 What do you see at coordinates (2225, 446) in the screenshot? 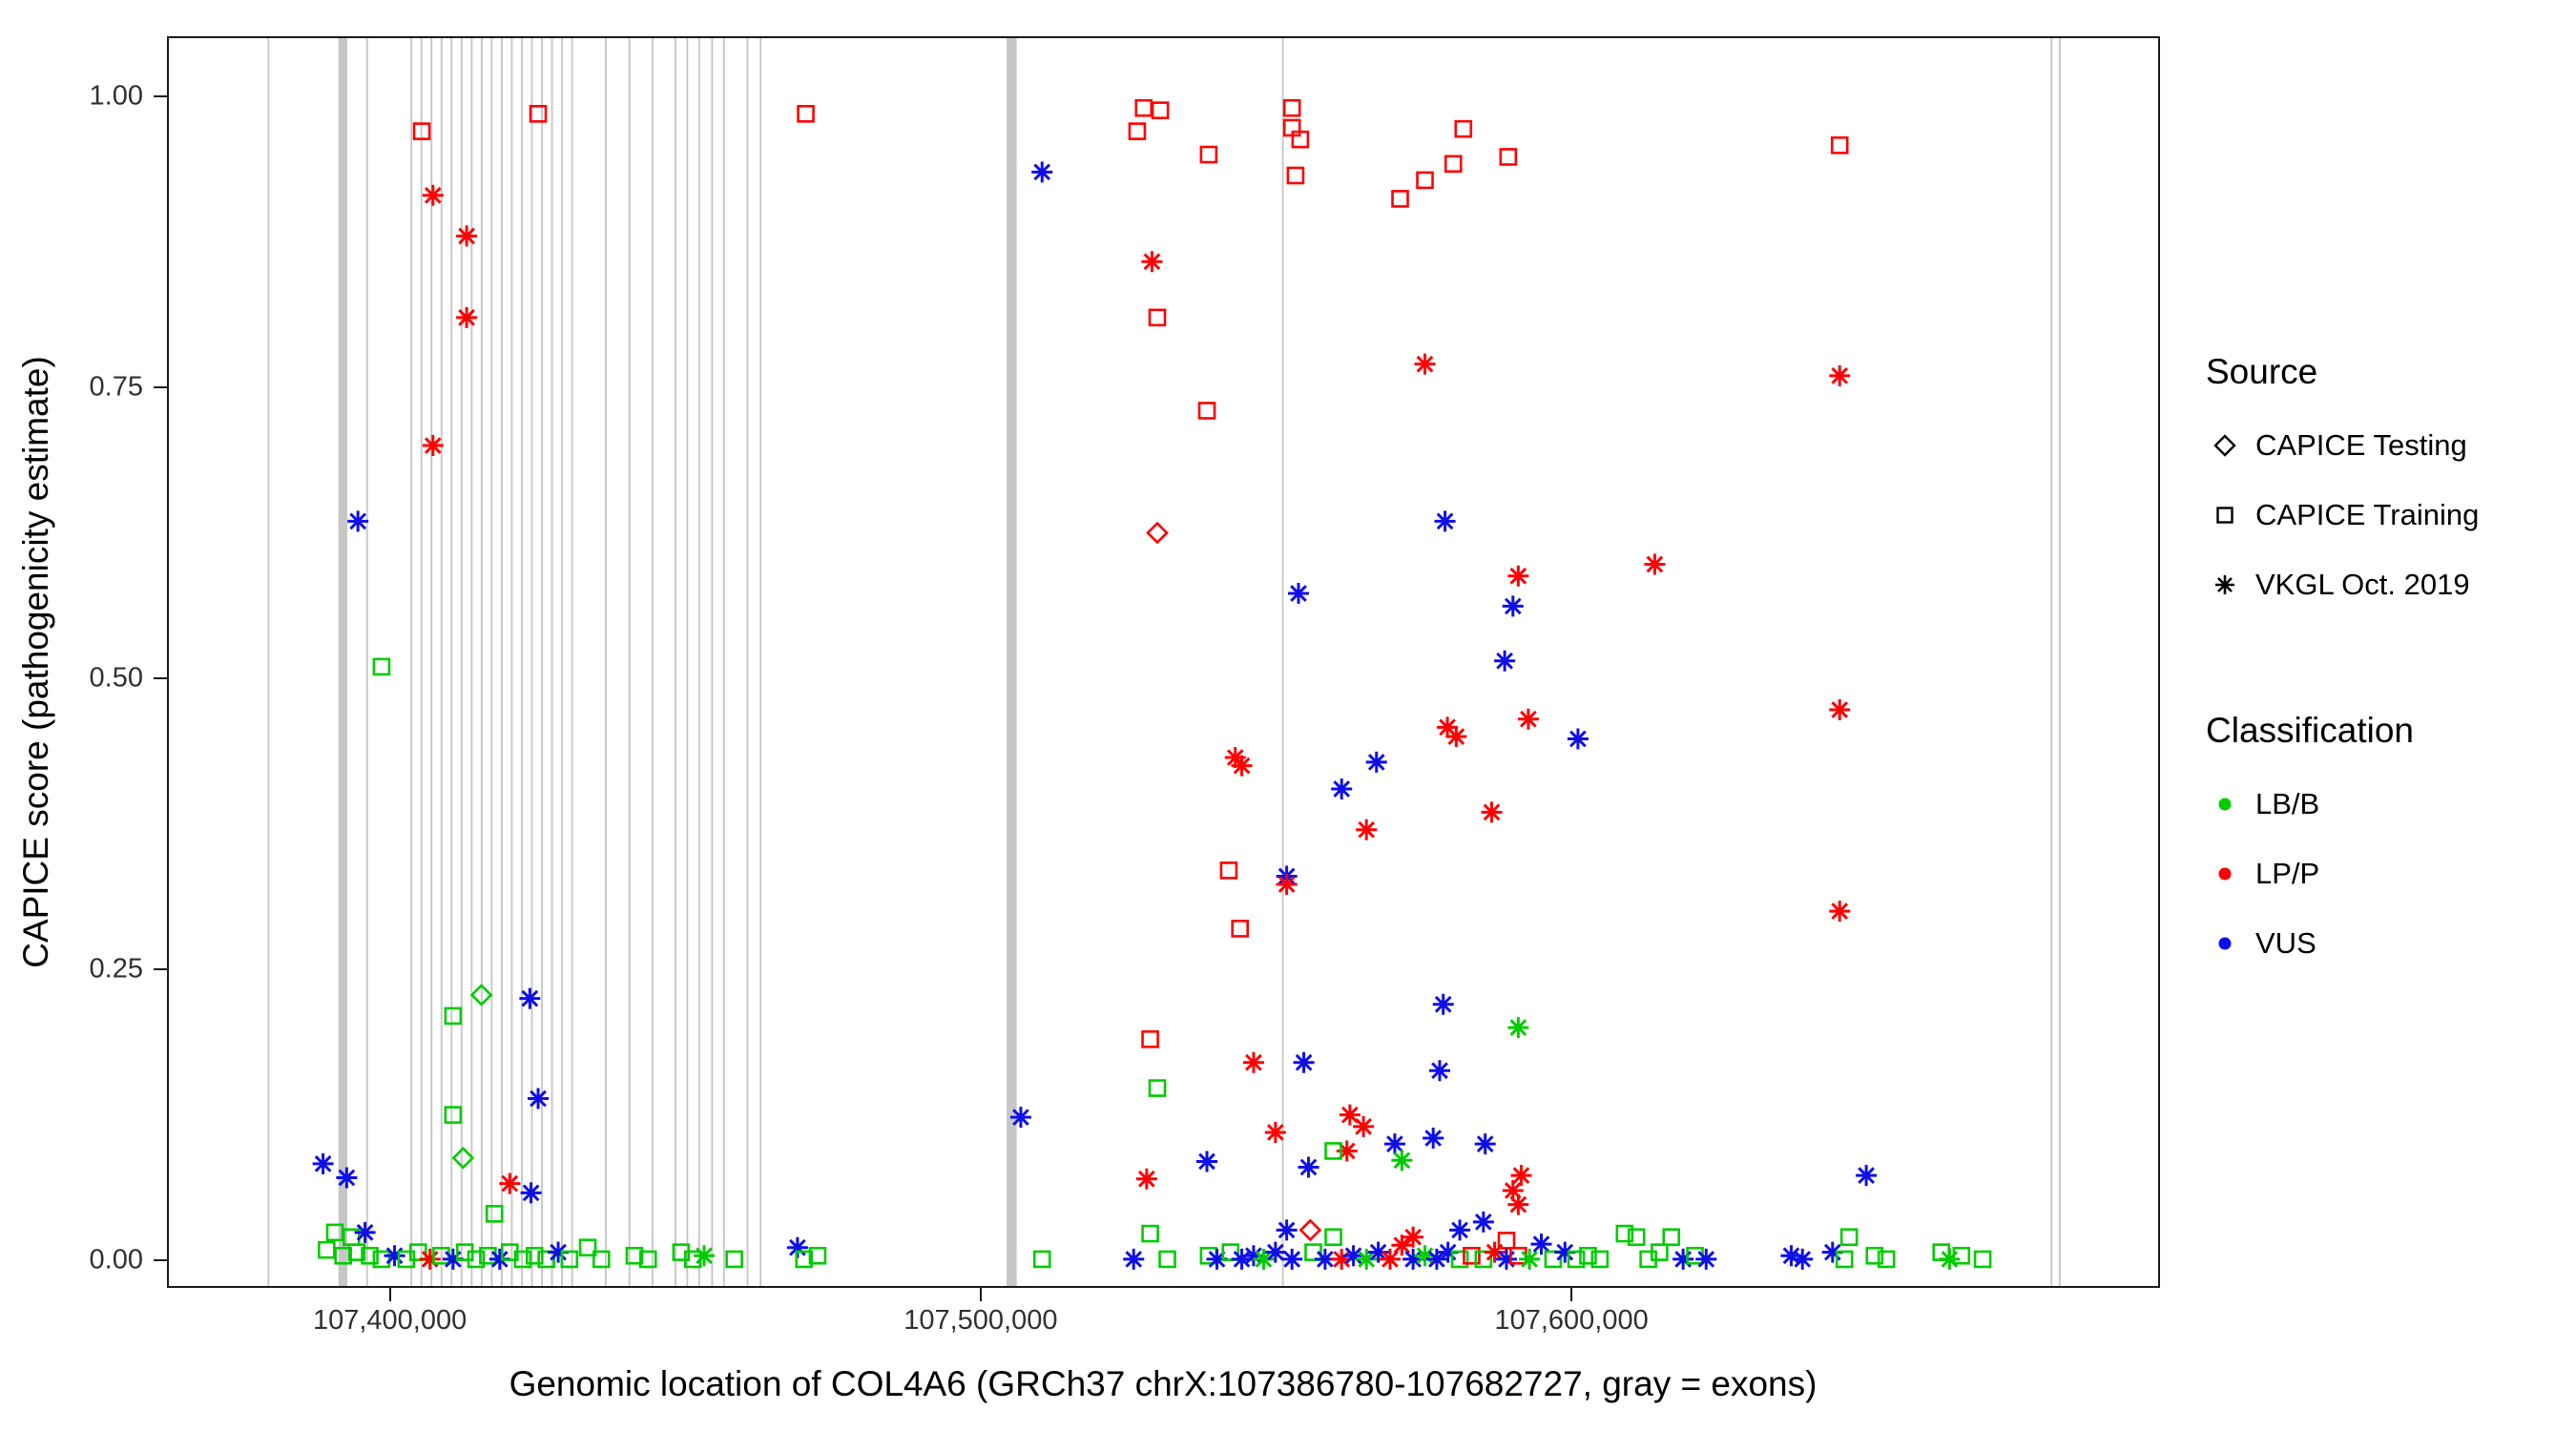
I see `diamond-icon` at bounding box center [2225, 446].